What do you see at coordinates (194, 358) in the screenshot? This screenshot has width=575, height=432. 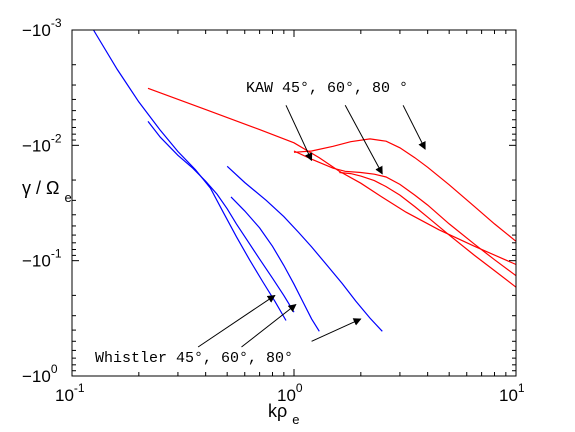 I see `whistler-annotation-label: Whistler 45°, 60°, 80°` at bounding box center [194, 358].